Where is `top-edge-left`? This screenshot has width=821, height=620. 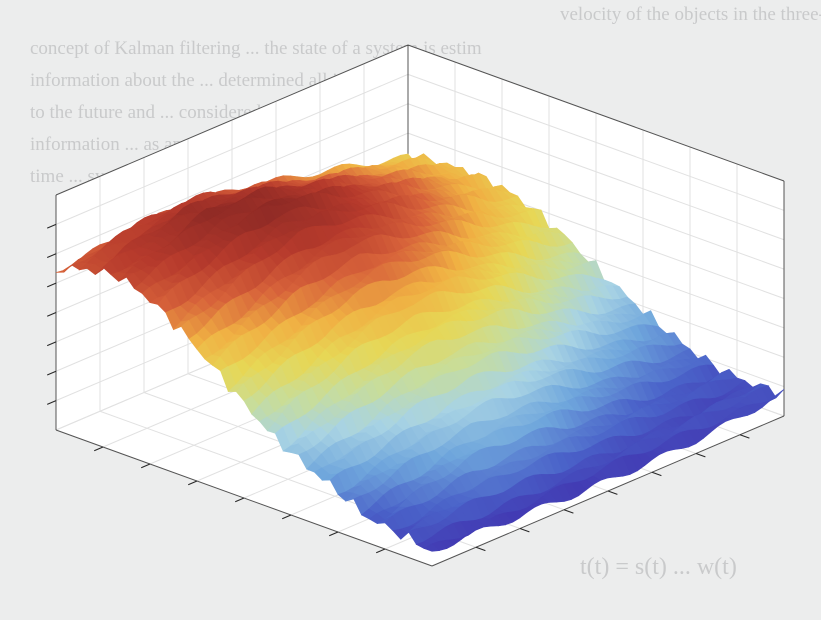
top-edge-left is located at coordinates (232, 120).